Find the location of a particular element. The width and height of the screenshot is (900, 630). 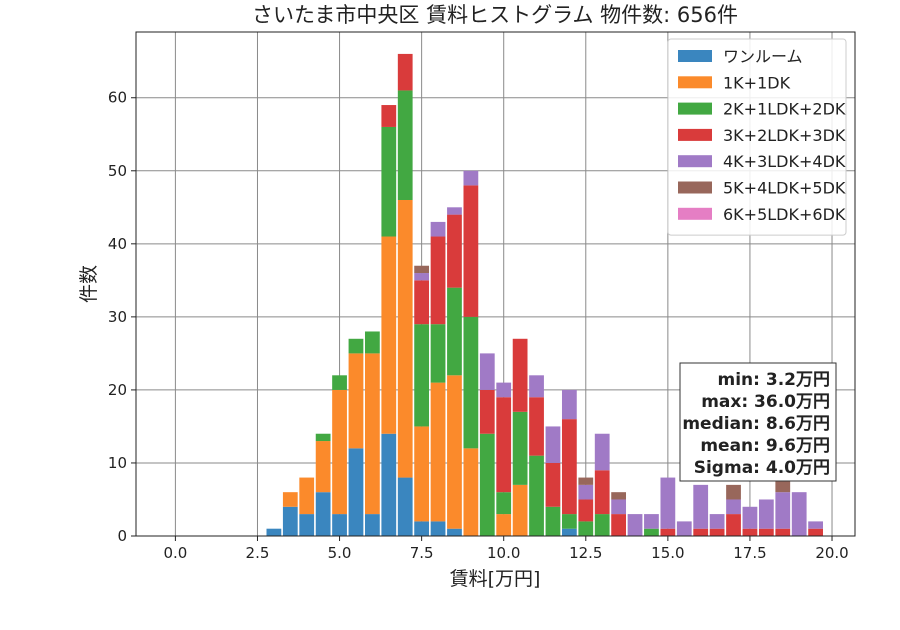

x-tick-label: 5.0 is located at coordinates (340, 553).